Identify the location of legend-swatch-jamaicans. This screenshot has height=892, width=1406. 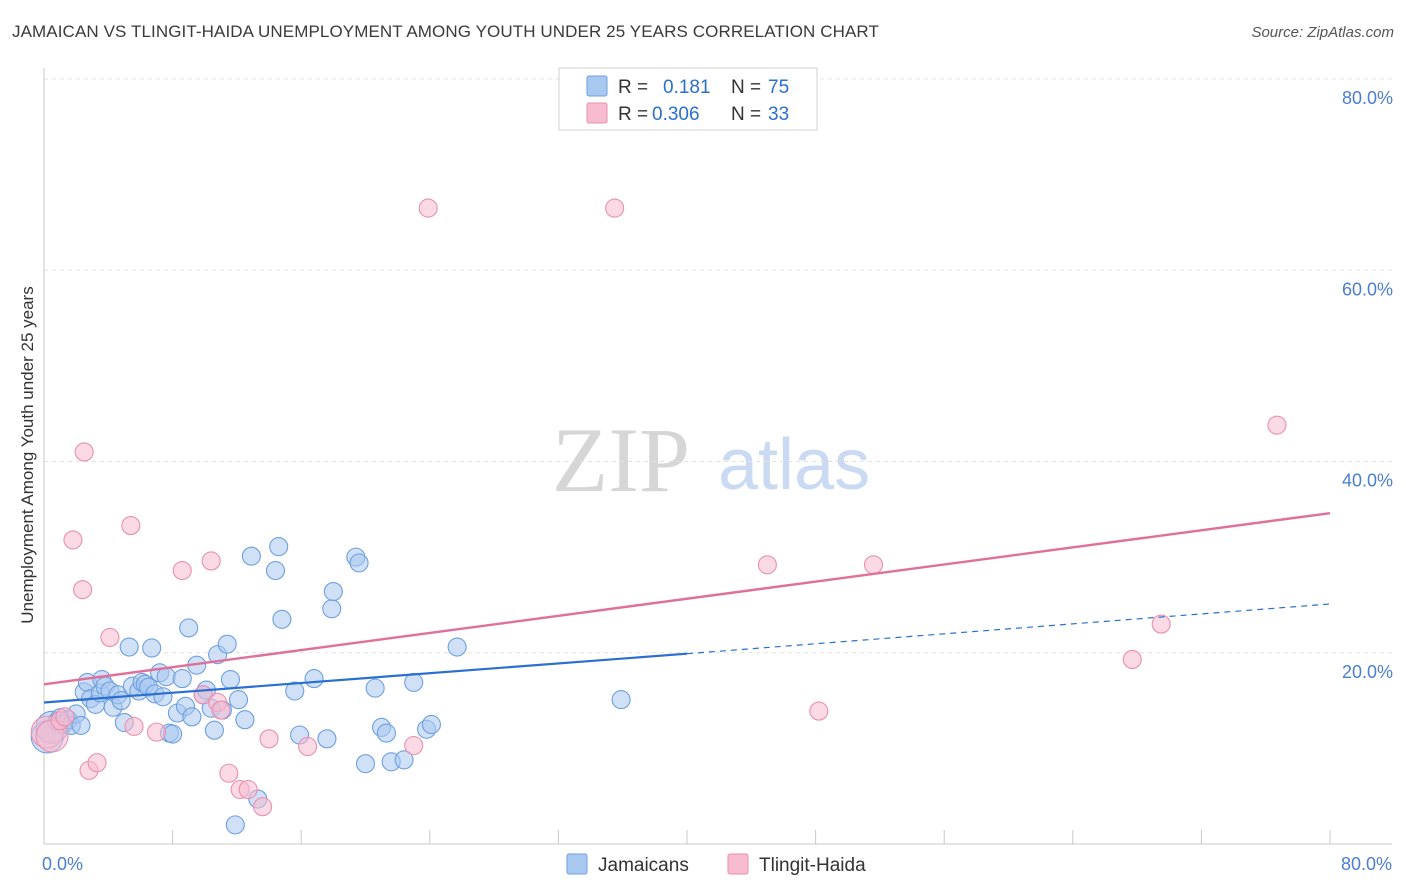
(597, 86).